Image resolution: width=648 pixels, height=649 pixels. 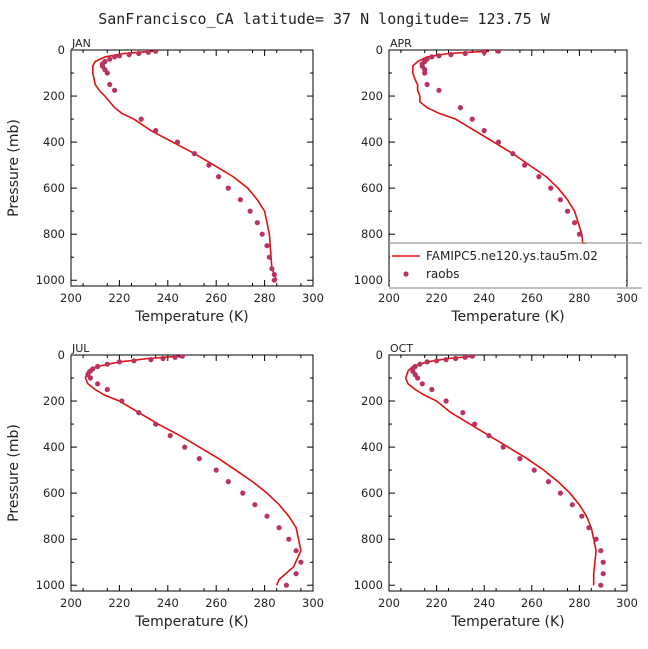 I want to click on y-tick-label: 0, so click(x=379, y=355).